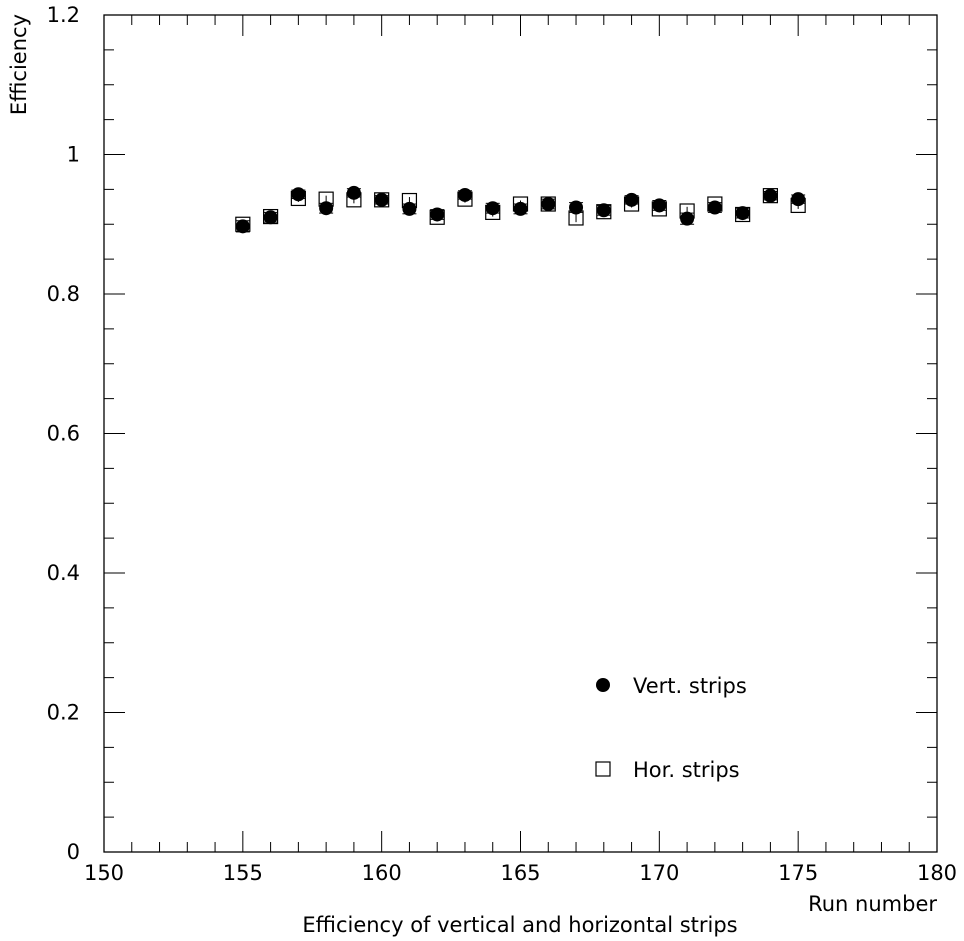 The height and width of the screenshot is (941, 964). What do you see at coordinates (19, 64) in the screenshot?
I see `y-axis-label: Efficiency` at bounding box center [19, 64].